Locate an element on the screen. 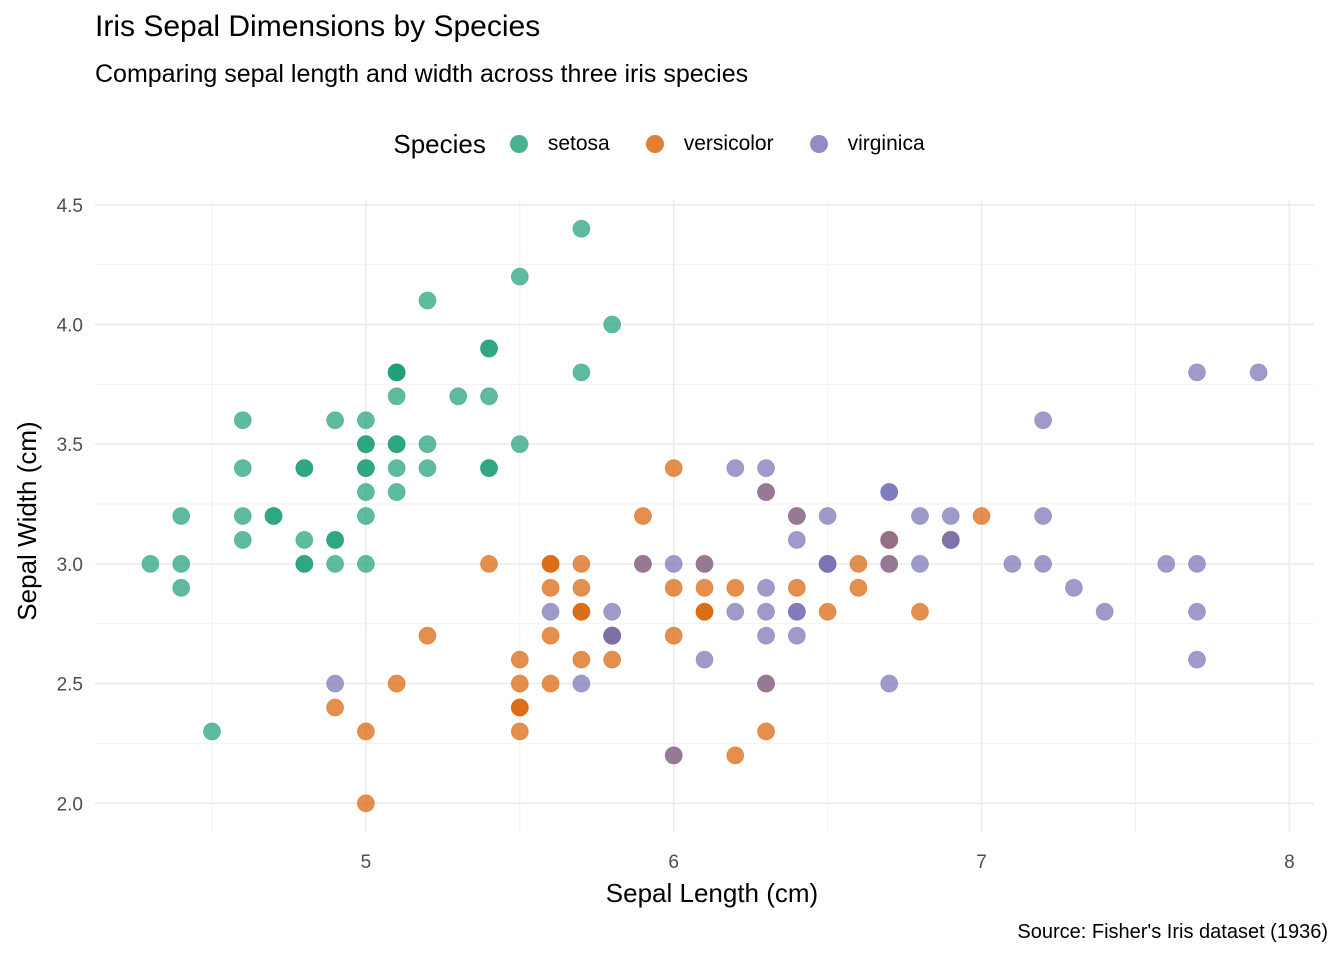 The height and width of the screenshot is (960, 1344). x-tick-label: 7 is located at coordinates (981, 862).